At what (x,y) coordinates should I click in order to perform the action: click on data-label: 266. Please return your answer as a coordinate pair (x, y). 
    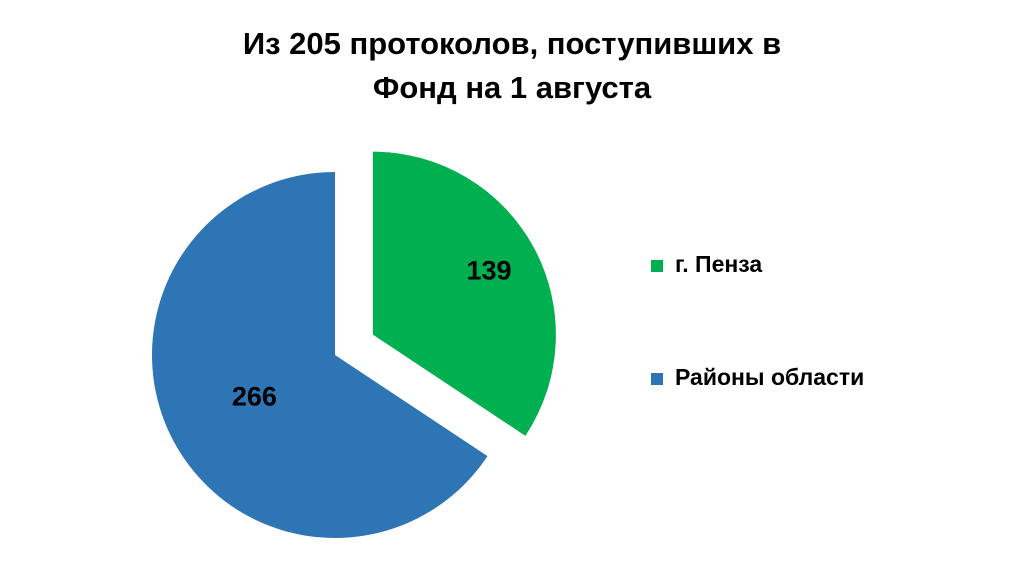
    Looking at the image, I should click on (254, 396).